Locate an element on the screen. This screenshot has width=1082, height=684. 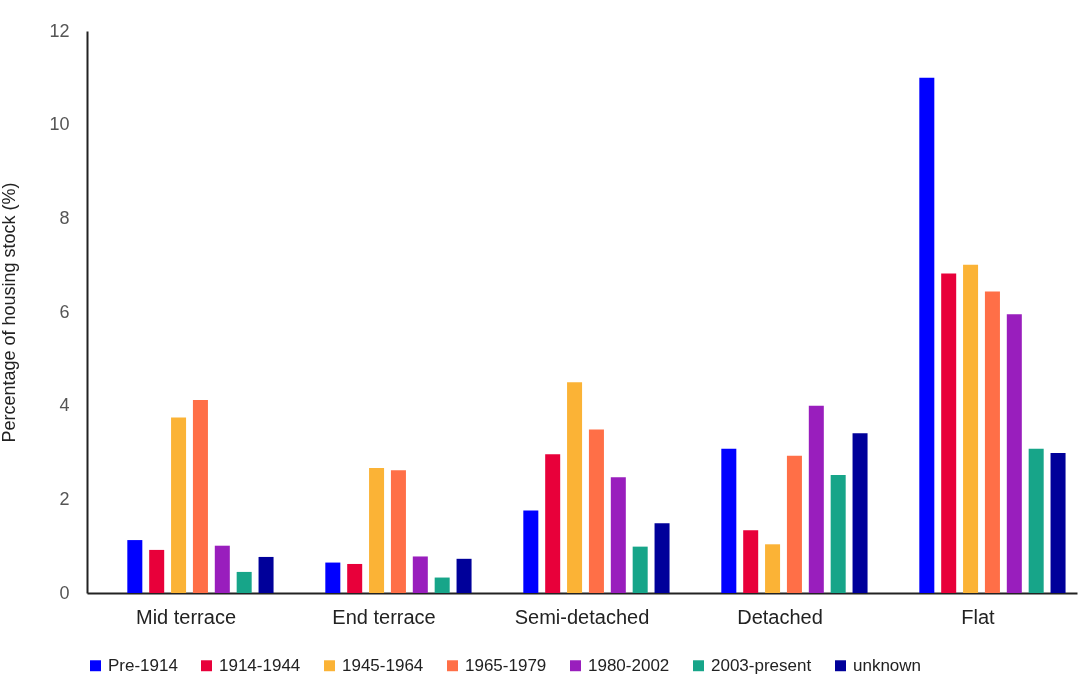
x-tick-label: Flat is located at coordinates (978, 616).